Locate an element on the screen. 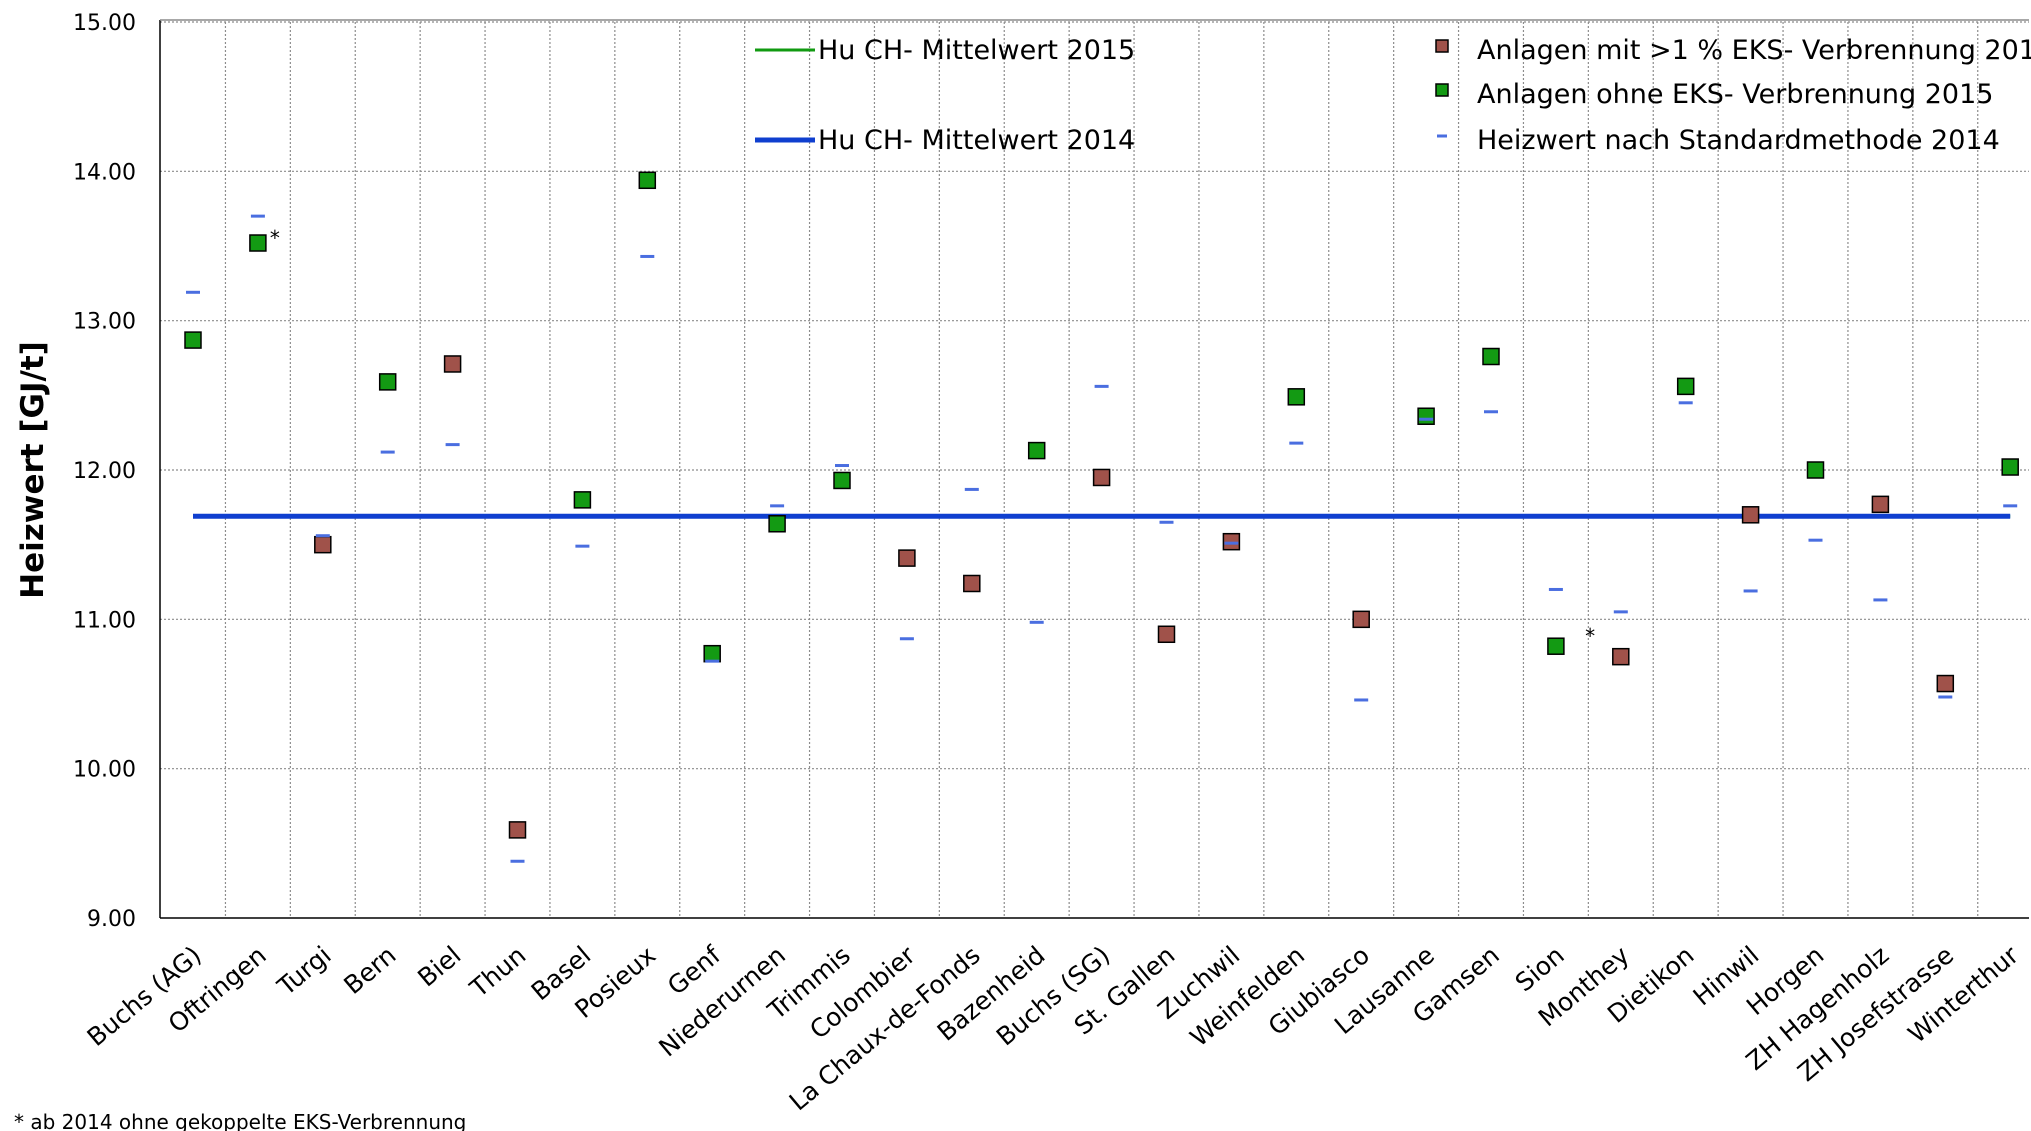 The image size is (2031, 1131). x-tick-label: Thun is located at coordinates (498, 971).